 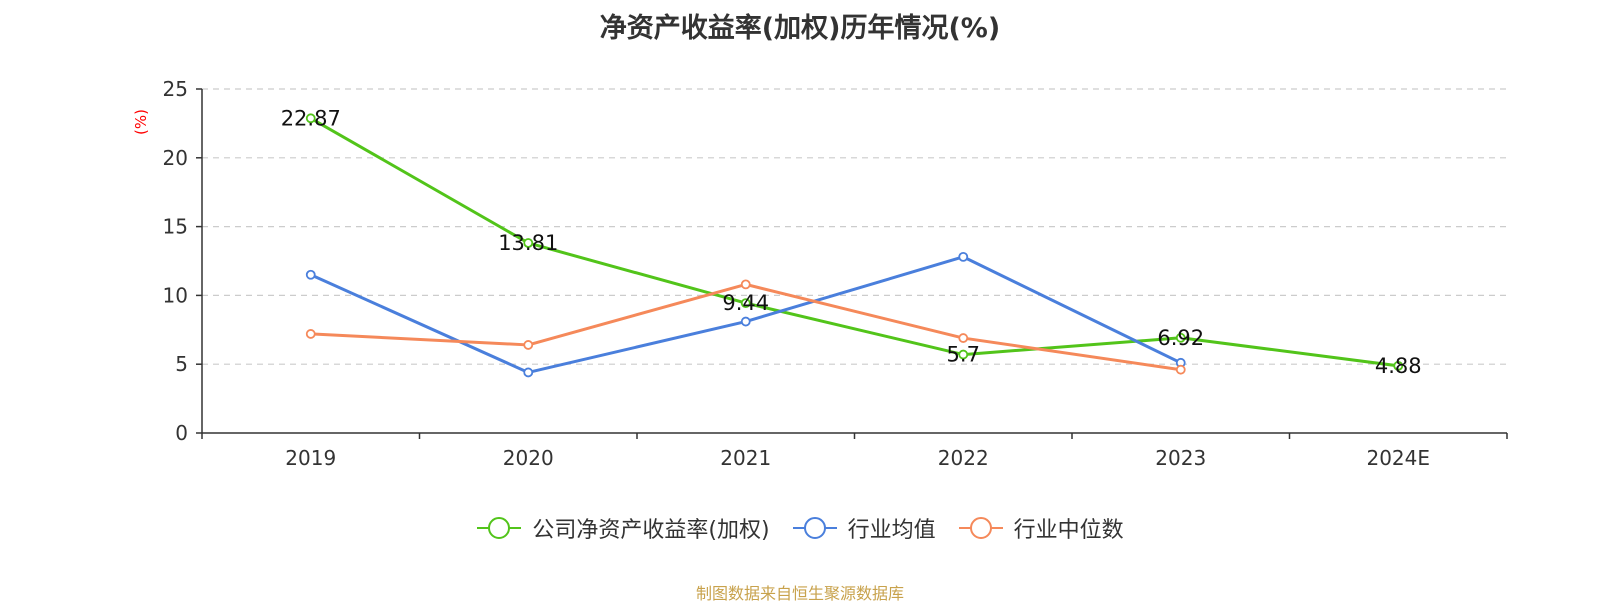 I want to click on y-axis-unit-label: (%), so click(x=141, y=122).